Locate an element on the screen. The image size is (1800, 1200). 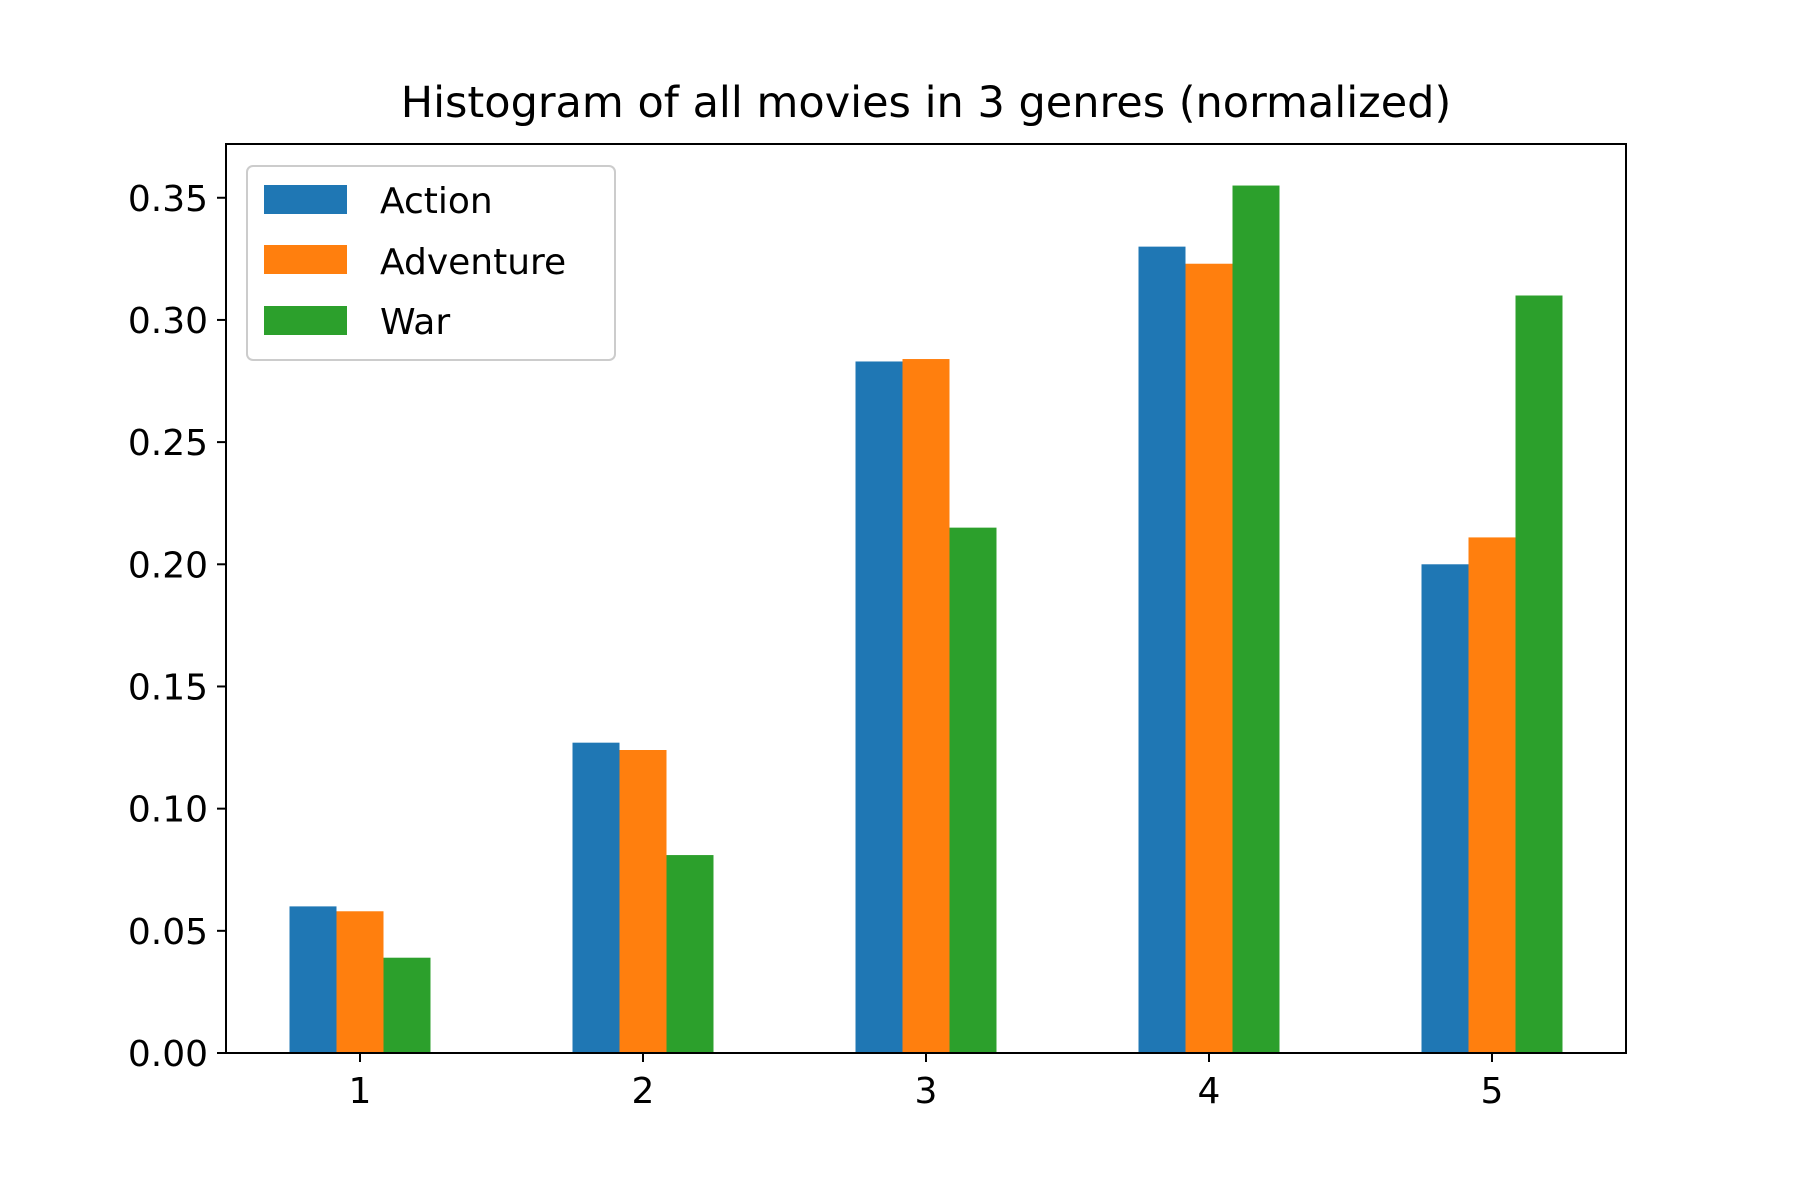
y-tick-label: 0.00 is located at coordinates (168, 1054).